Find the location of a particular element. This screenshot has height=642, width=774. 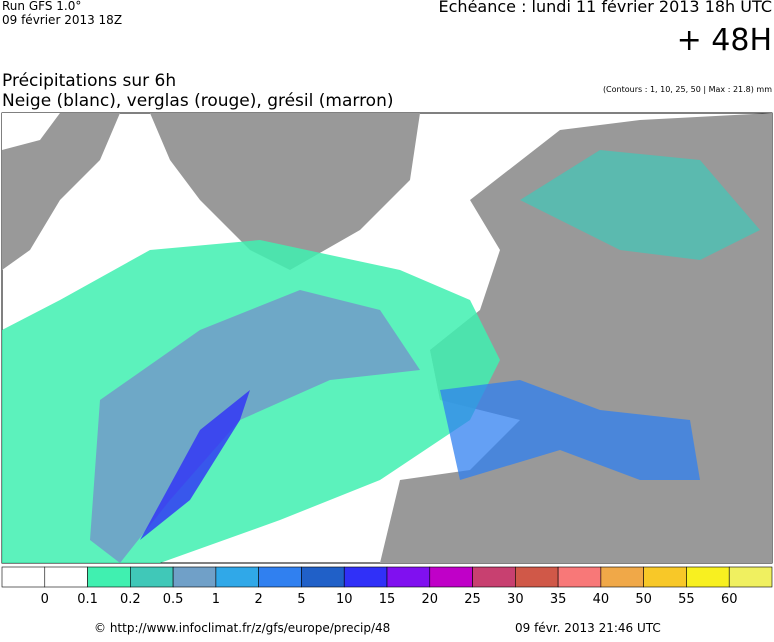

legend-label: 2 is located at coordinates (259, 599).